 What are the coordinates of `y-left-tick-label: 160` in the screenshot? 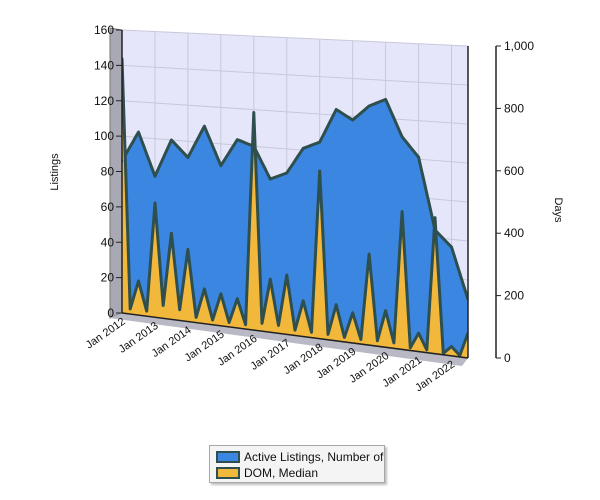 It's located at (104, 30).